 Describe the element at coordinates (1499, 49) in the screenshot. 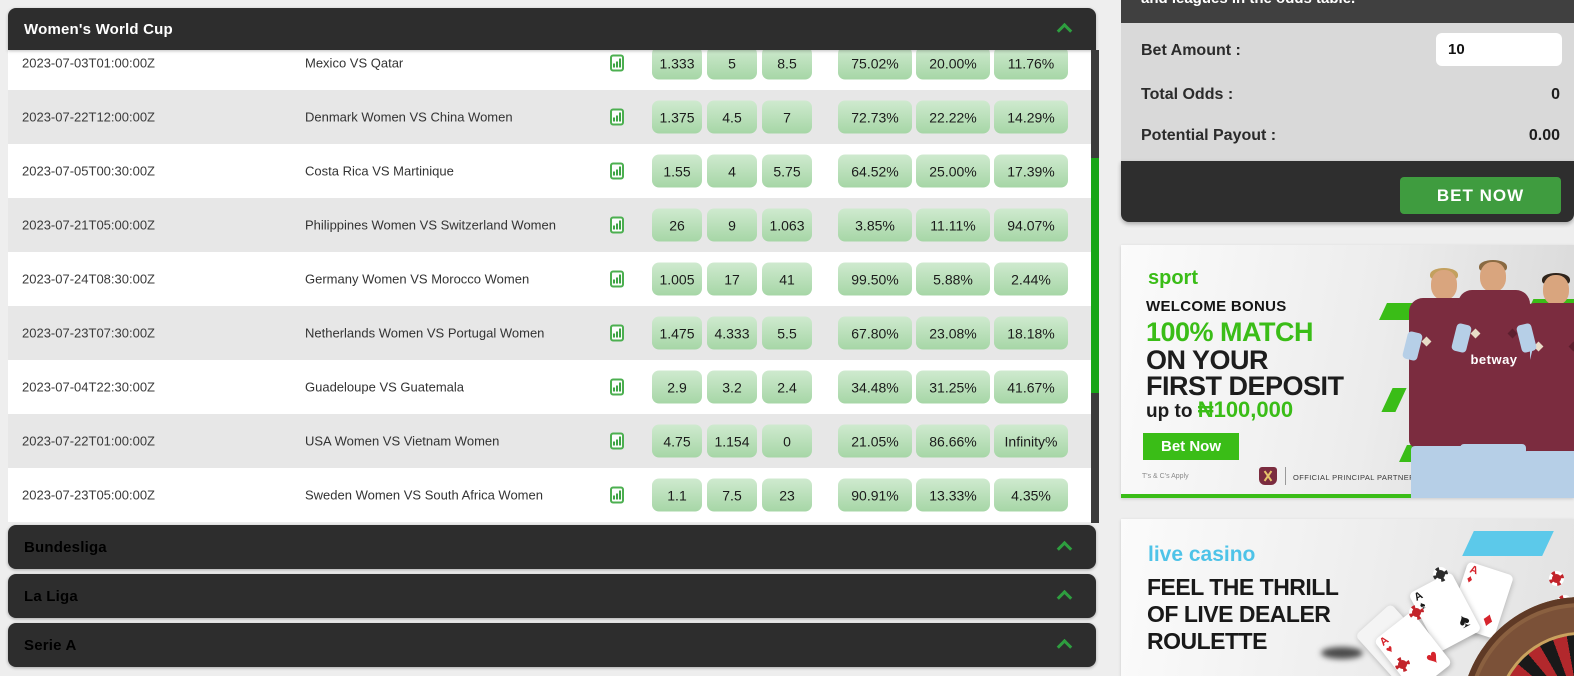

I see `bet-amount-input` at that location.